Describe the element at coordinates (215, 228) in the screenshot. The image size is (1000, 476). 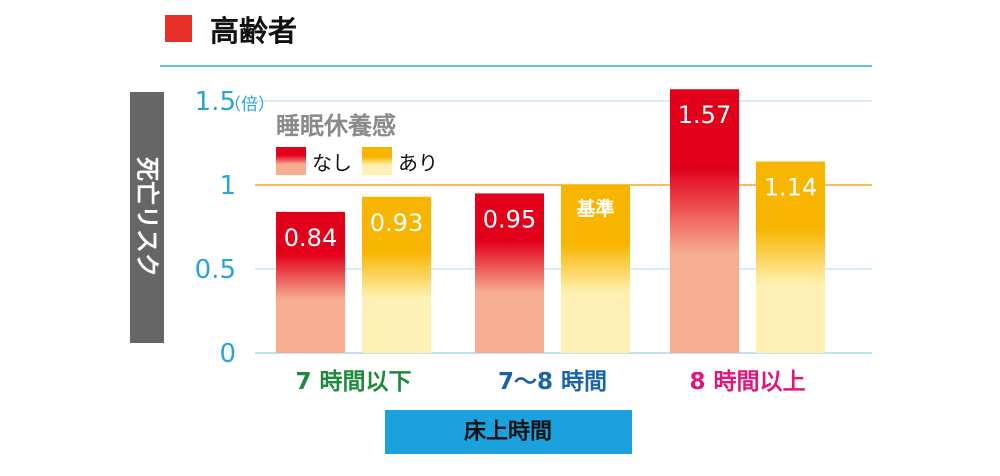
I see `y-axis-ticks: 0 0.5 1 1.5` at that location.